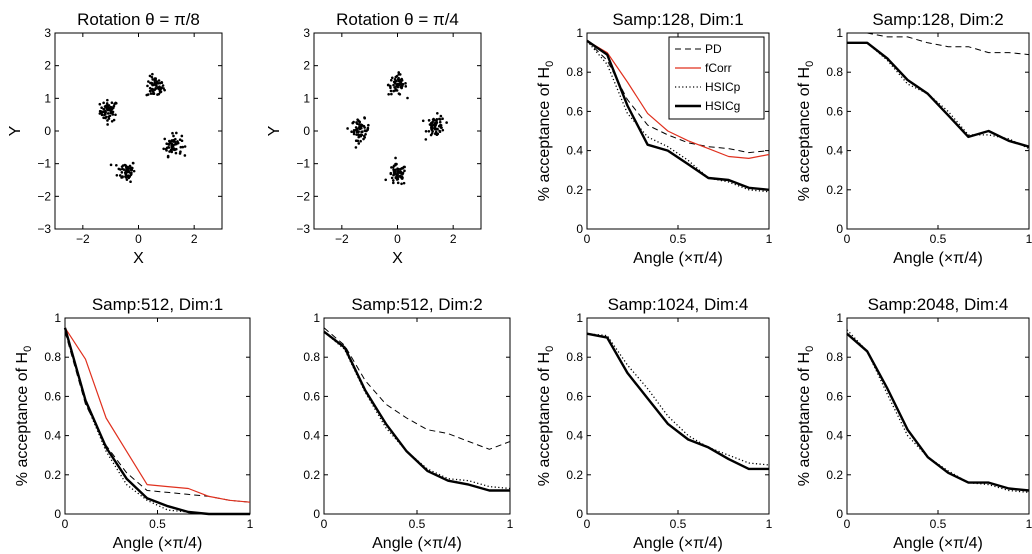 Image resolution: width=1032 pixels, height=554 pixels. What do you see at coordinates (311, 396) in the screenshot?
I see `y-tick-label: 0.6` at bounding box center [311, 396].